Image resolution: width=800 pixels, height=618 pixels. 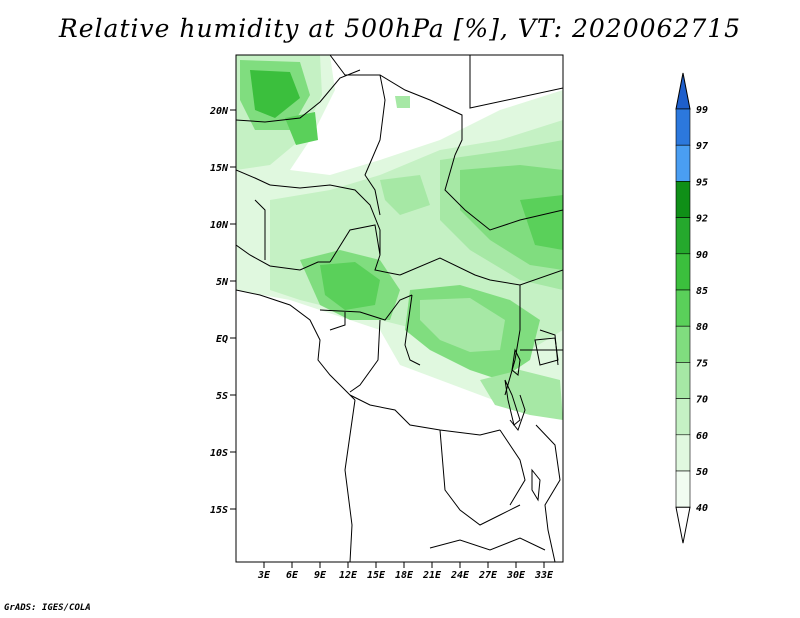 What do you see at coordinates (702, 508) in the screenshot?
I see `colorbar-label: 40` at bounding box center [702, 508].